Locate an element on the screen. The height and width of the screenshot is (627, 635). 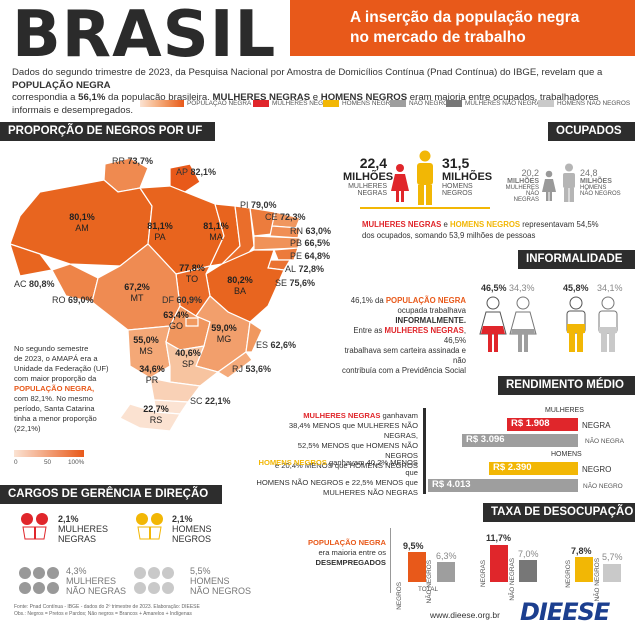
footer-site: www.dieese.org.br is located at coordinates (465, 615).